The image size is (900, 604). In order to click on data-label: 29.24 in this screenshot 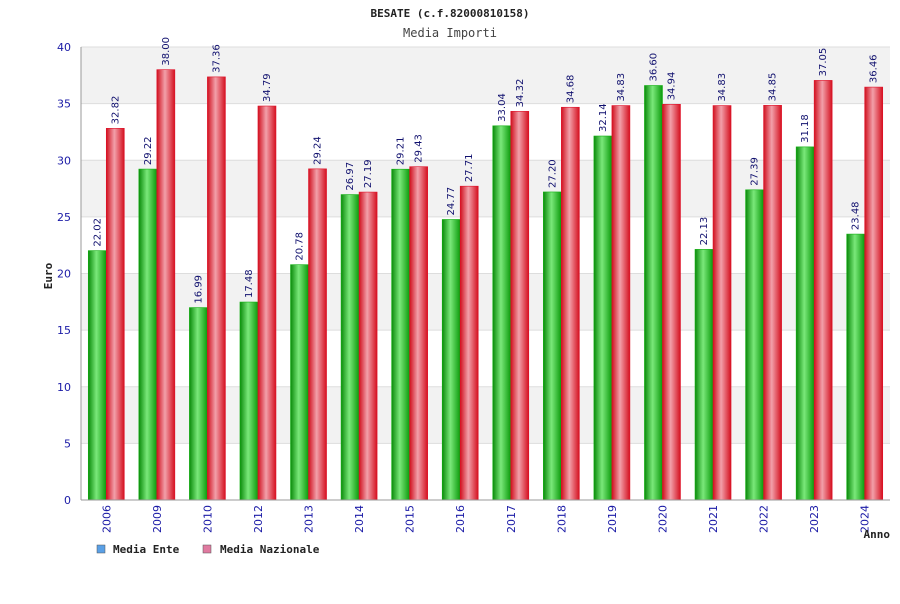, I will do `click(318, 150)`.